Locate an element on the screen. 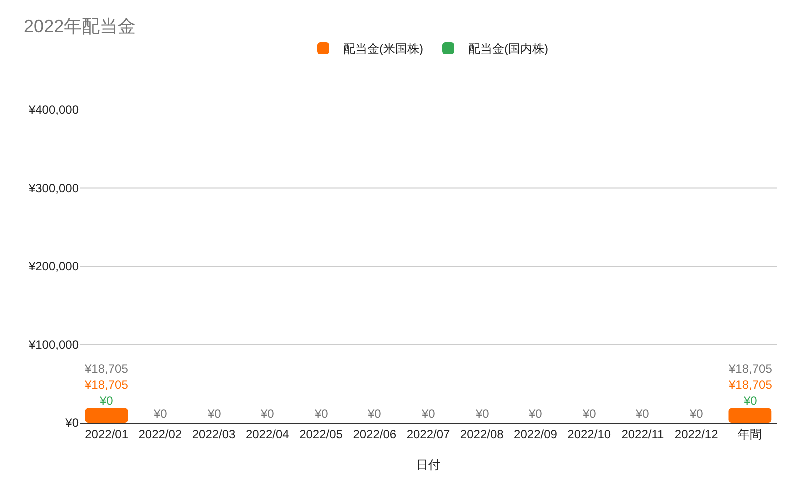 The height and width of the screenshot is (493, 802). x-tick-label: 2022/12 is located at coordinates (696, 434).